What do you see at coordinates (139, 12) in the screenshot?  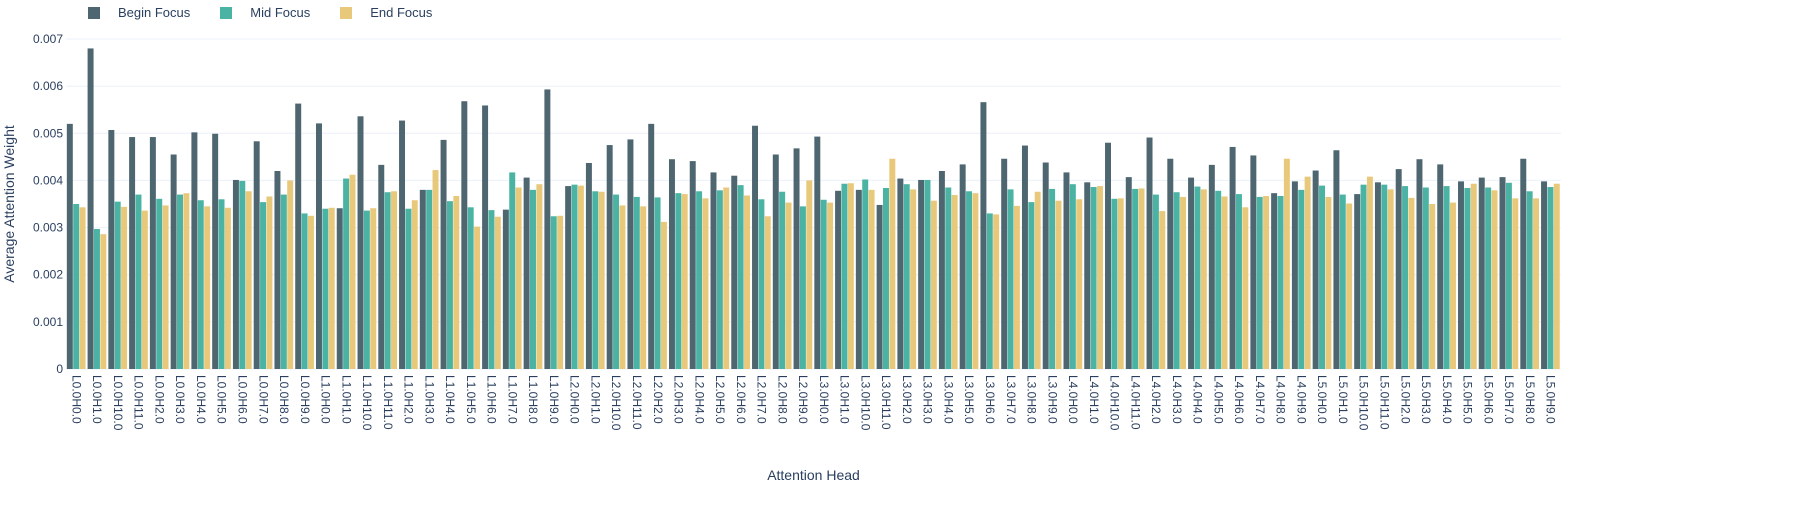 I see `legend-item-begin-focus: Begin Focus` at bounding box center [139, 12].